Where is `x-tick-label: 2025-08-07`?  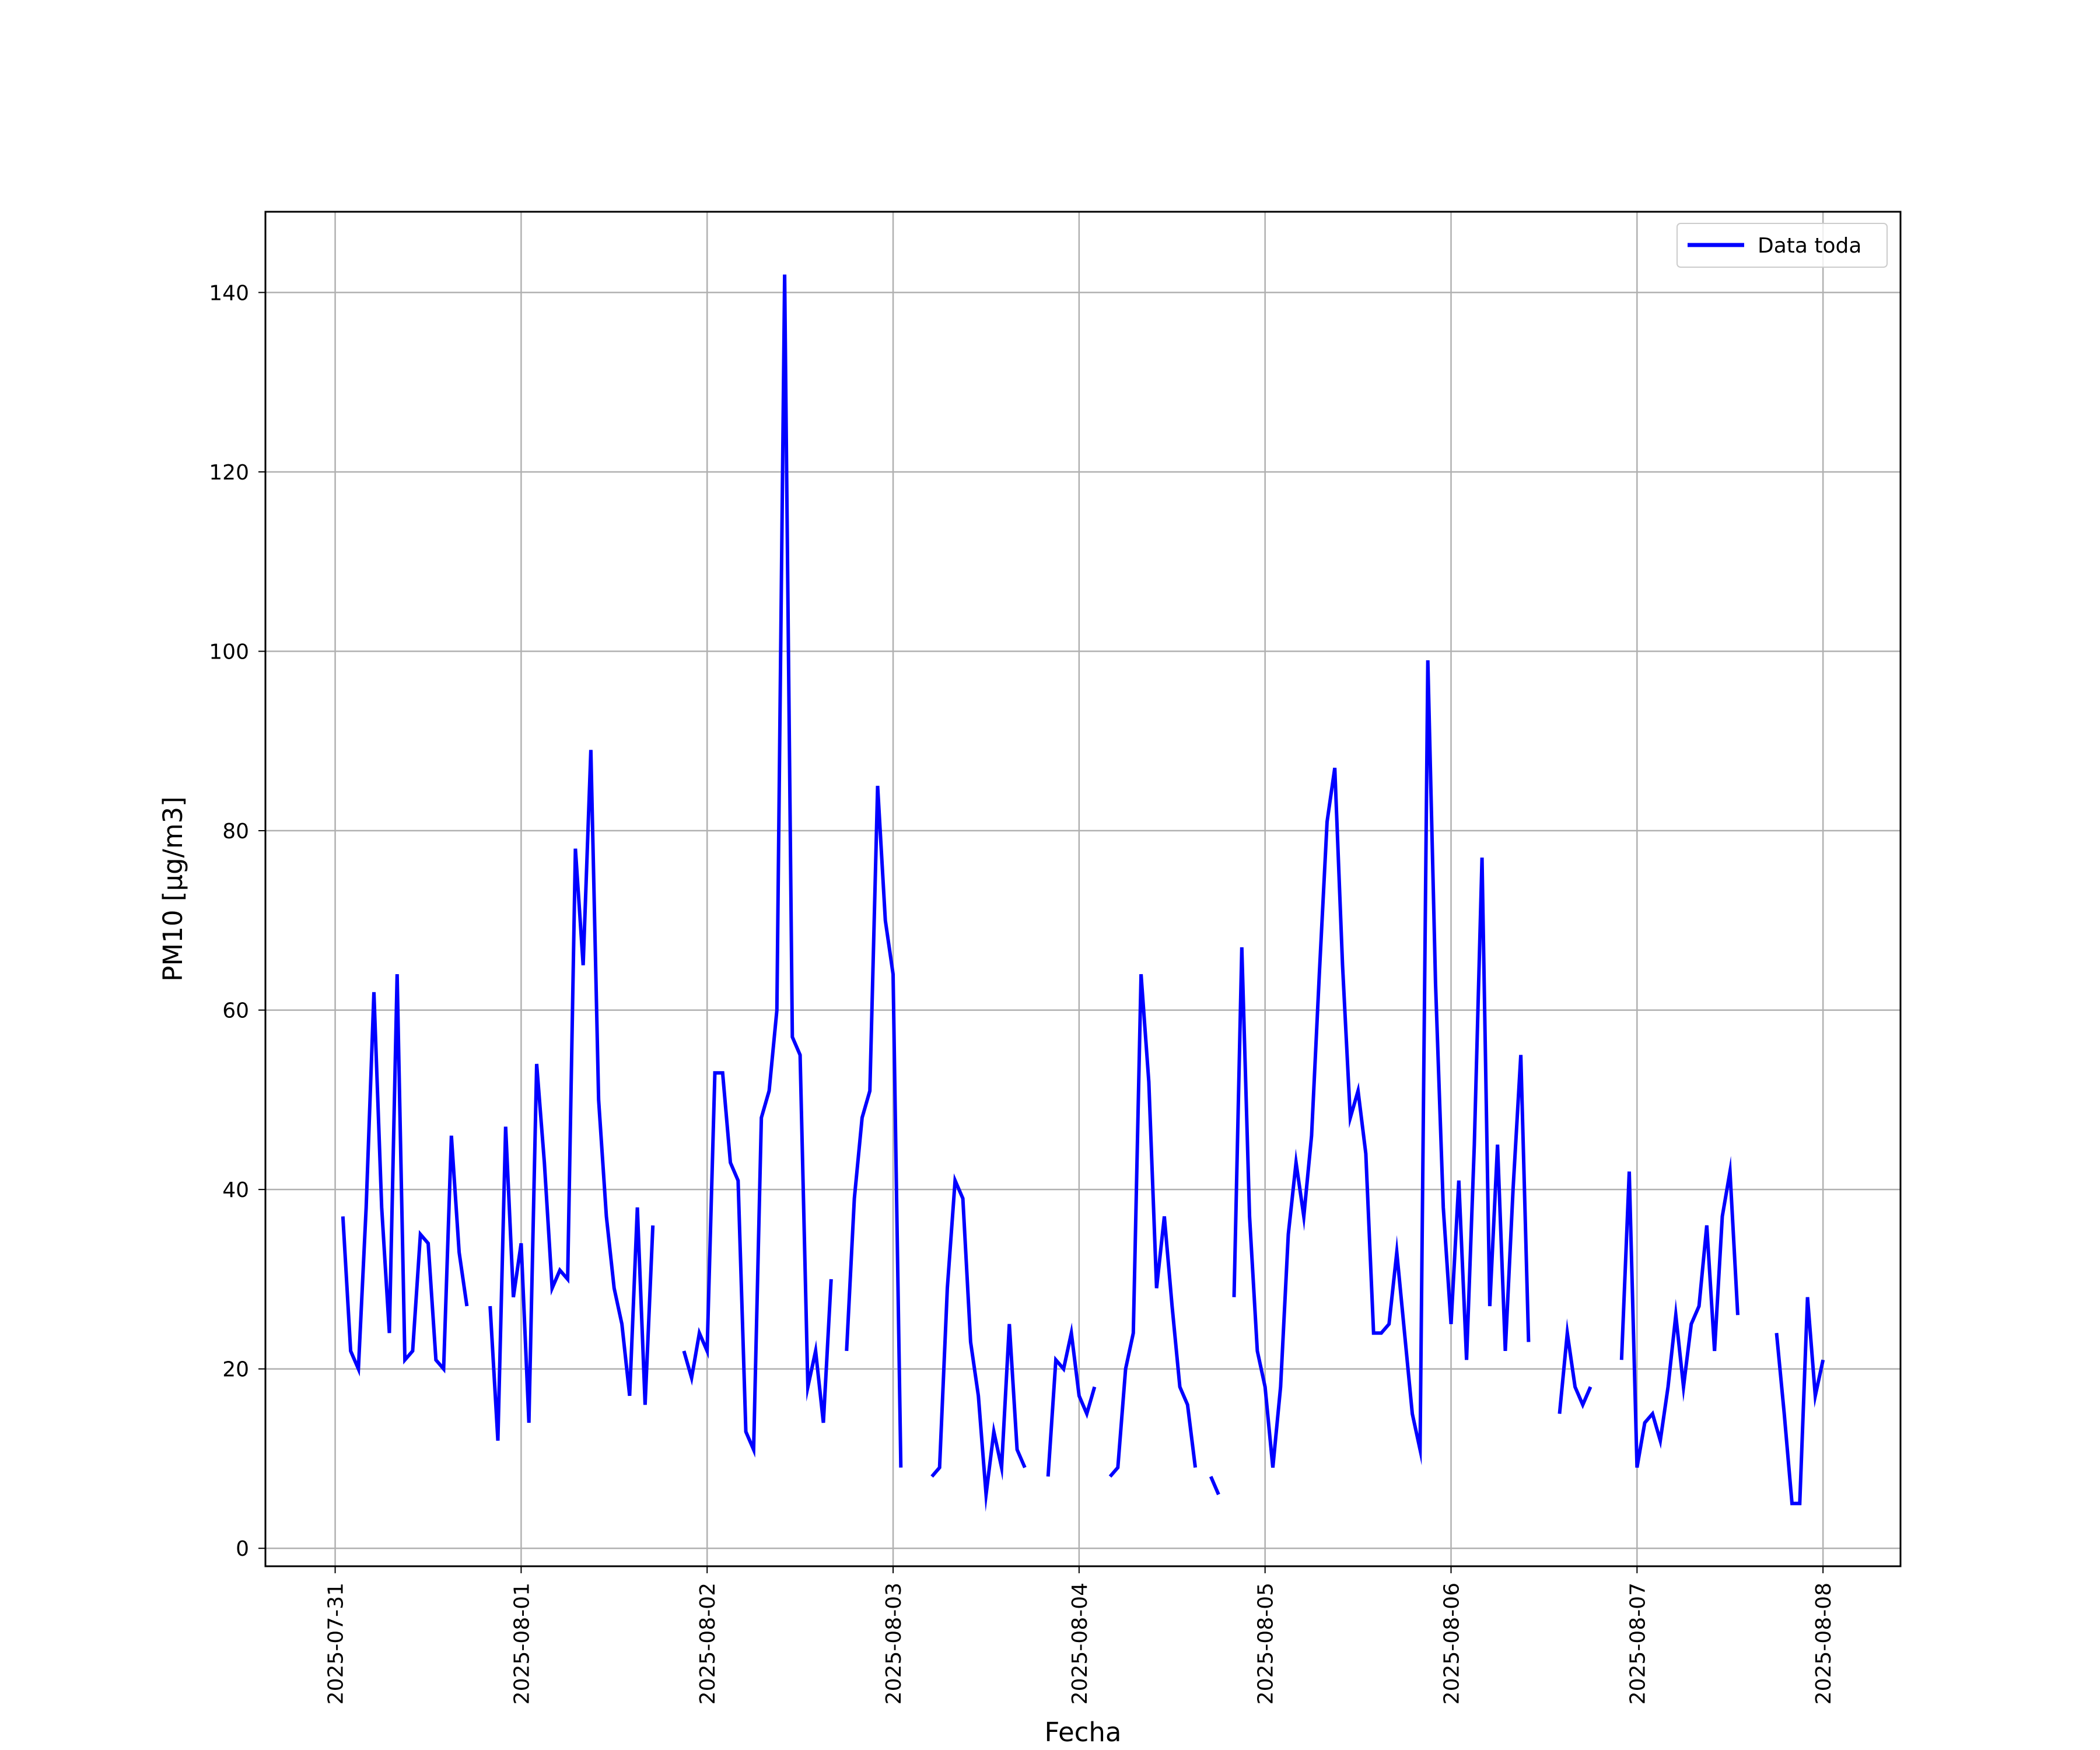
x-tick-label: 2025-08-07 is located at coordinates (1638, 1643).